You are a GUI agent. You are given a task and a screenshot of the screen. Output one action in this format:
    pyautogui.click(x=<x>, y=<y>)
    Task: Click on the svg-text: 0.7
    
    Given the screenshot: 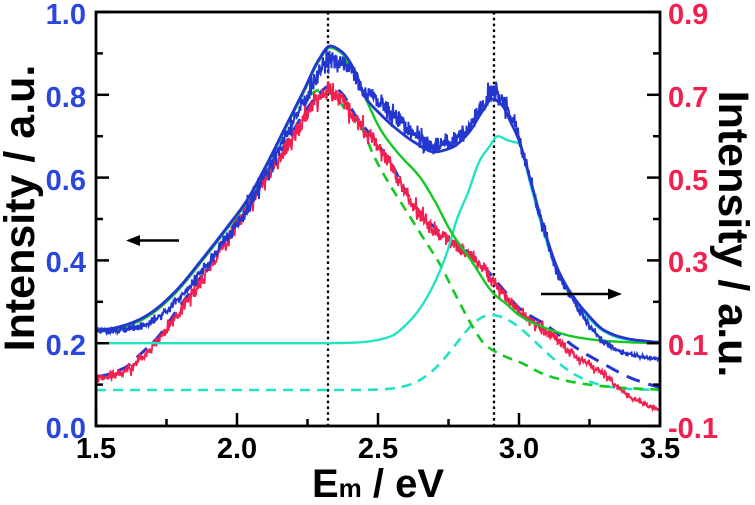 What is the action you would take?
    pyautogui.click(x=688, y=98)
    